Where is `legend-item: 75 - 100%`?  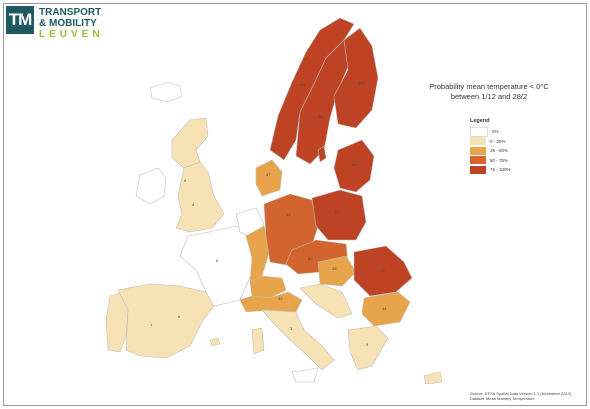
legend-item: 75 - 100% is located at coordinates (510, 170).